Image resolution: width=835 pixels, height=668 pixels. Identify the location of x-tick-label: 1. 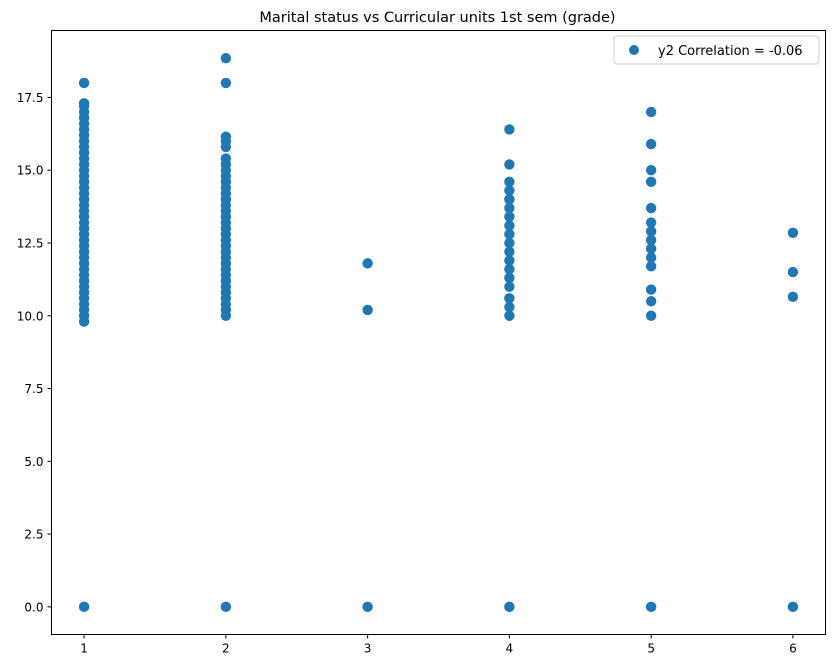
(84, 649).